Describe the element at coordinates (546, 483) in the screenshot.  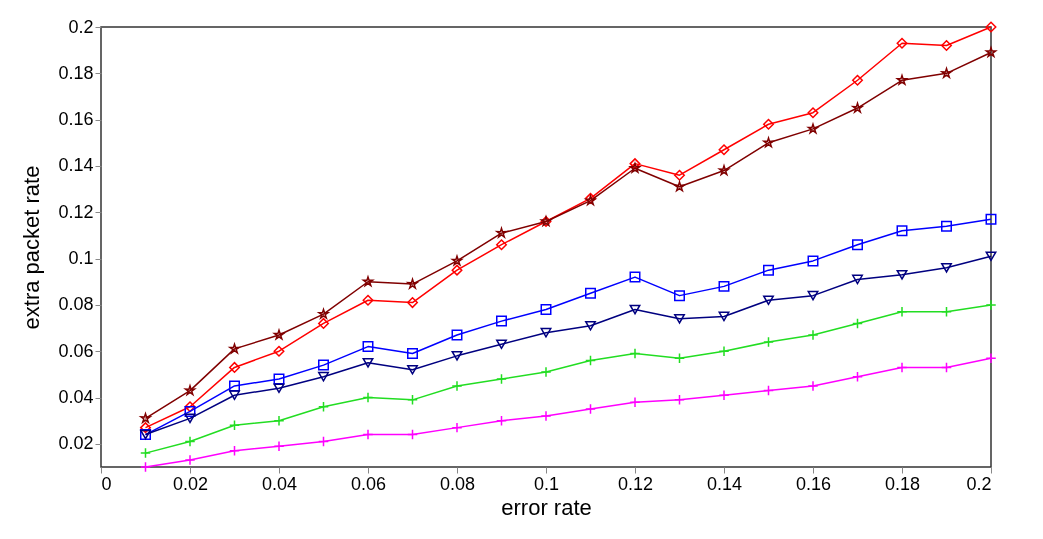
I see `x-tick-label: 0.1` at that location.